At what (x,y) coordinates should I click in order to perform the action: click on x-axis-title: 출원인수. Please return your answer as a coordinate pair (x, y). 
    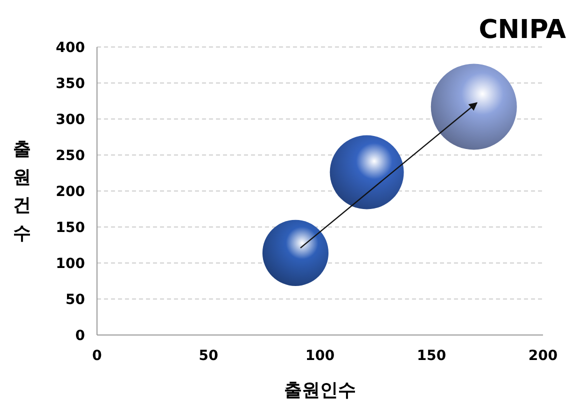
    Looking at the image, I should click on (320, 390).